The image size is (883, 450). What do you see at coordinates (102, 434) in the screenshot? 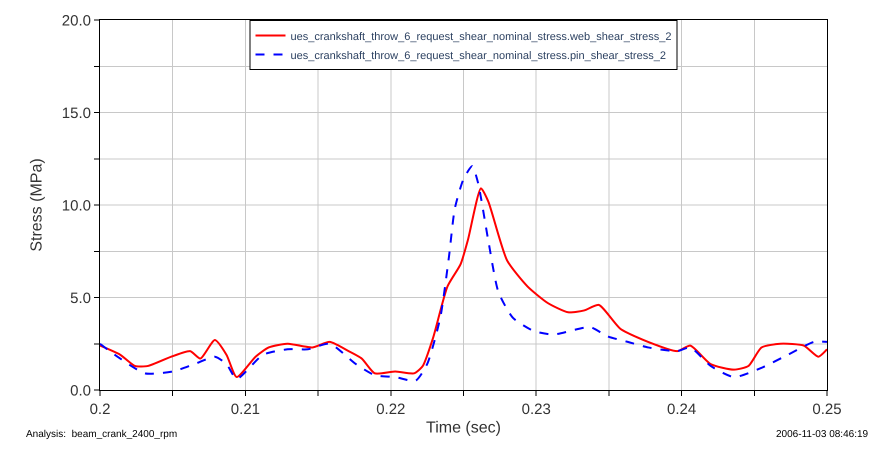
I see `text: Analysis: beam_crank_2400_rpm` at bounding box center [102, 434].